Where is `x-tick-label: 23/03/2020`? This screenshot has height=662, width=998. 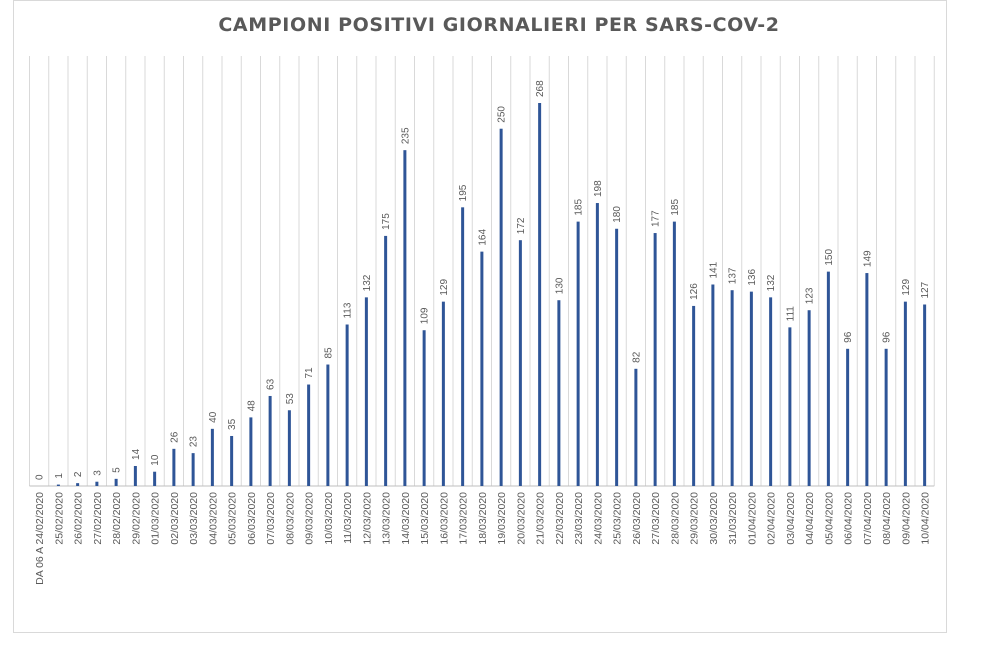 x-tick-label: 23/03/2020 is located at coordinates (579, 518).